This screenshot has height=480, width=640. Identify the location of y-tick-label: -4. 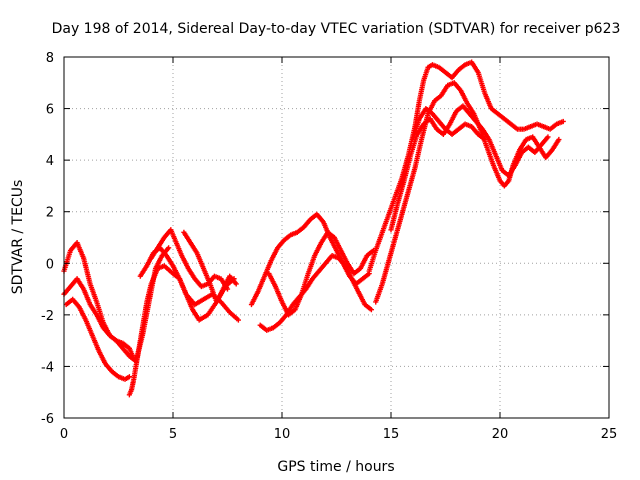
(47, 367).